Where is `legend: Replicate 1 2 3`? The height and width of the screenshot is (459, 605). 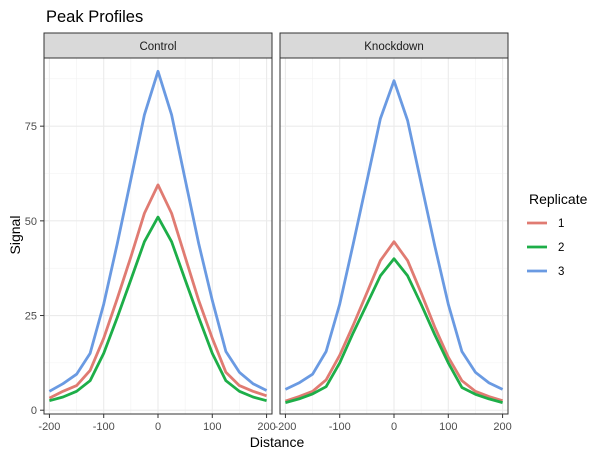 legend: Replicate 1 2 3 is located at coordinates (557, 234).